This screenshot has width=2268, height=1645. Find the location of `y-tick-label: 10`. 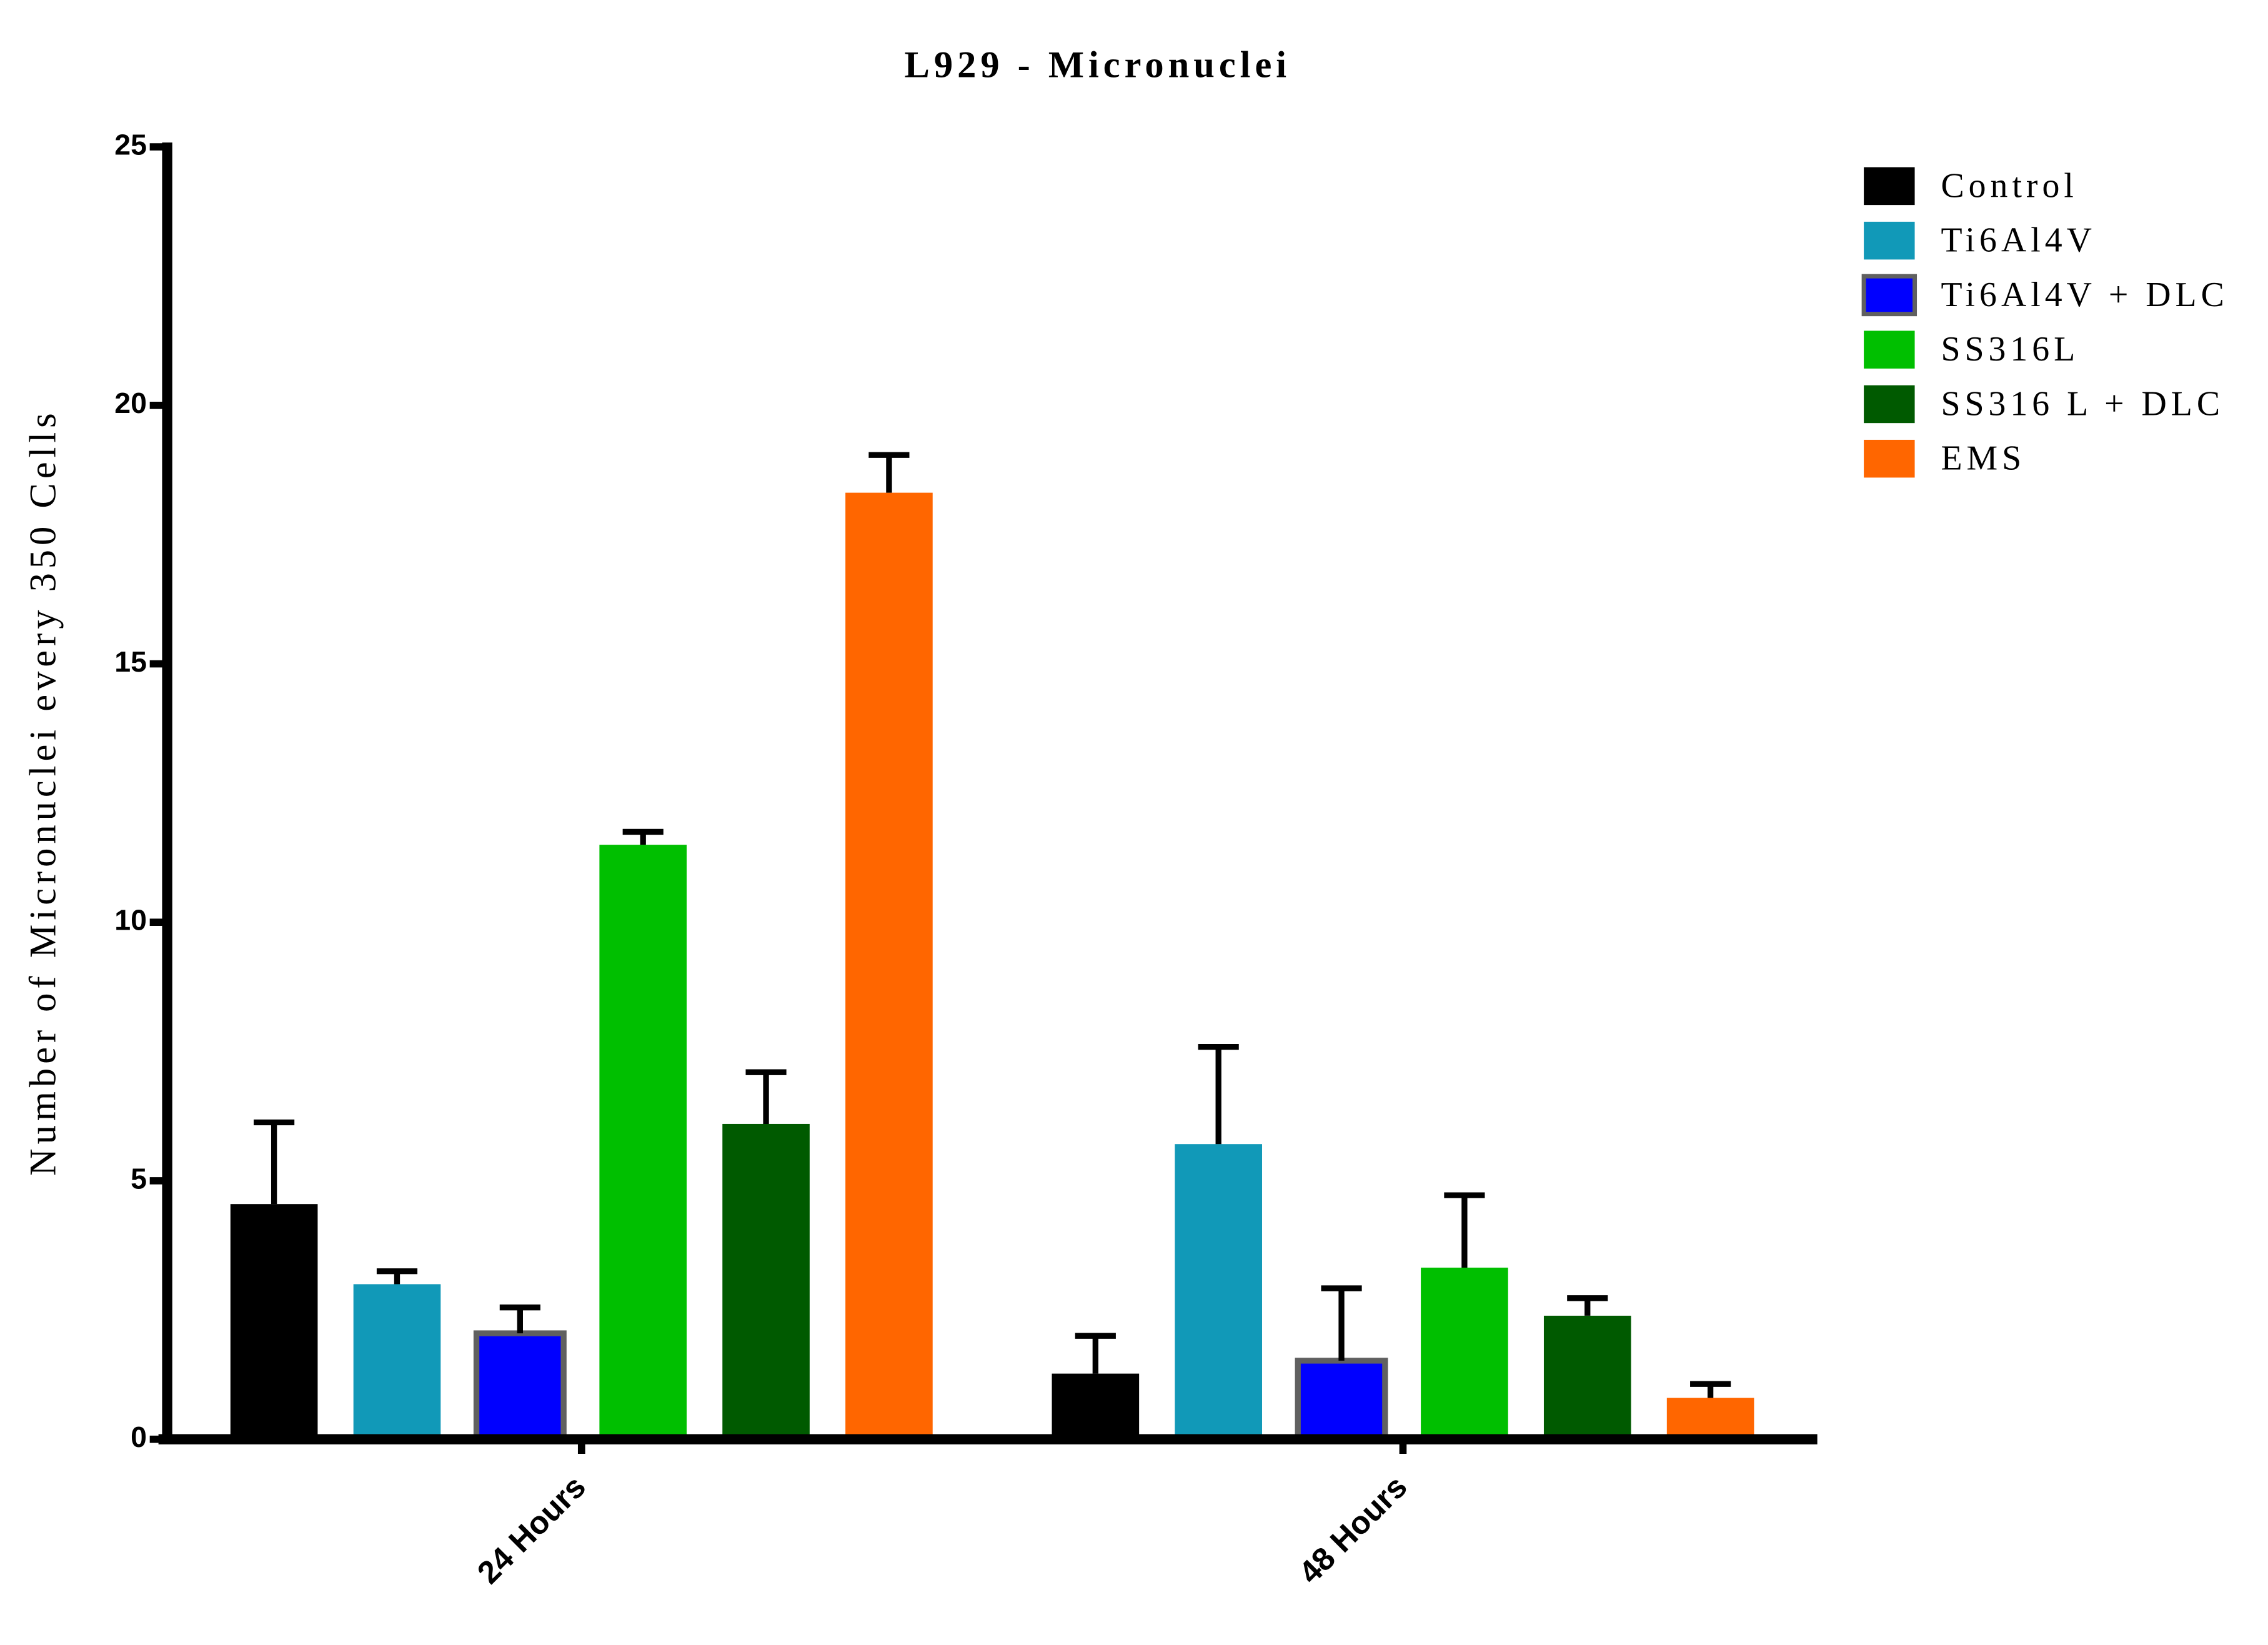

y-tick-label: 10 is located at coordinates (130, 921).